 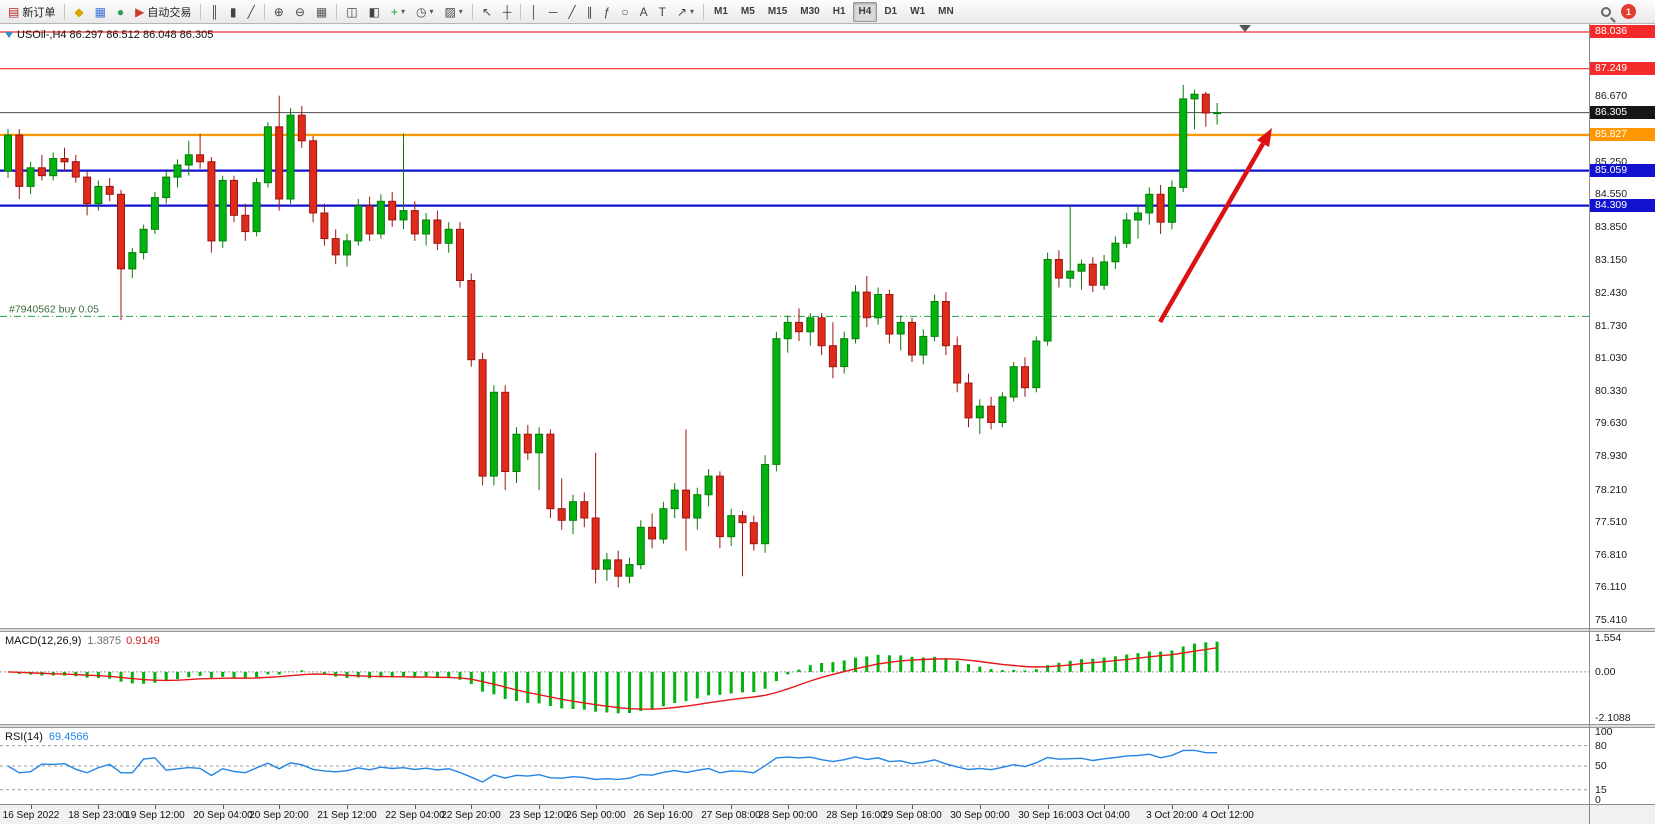 What do you see at coordinates (100, 12) in the screenshot?
I see `market-watch-icon: ▦` at bounding box center [100, 12].